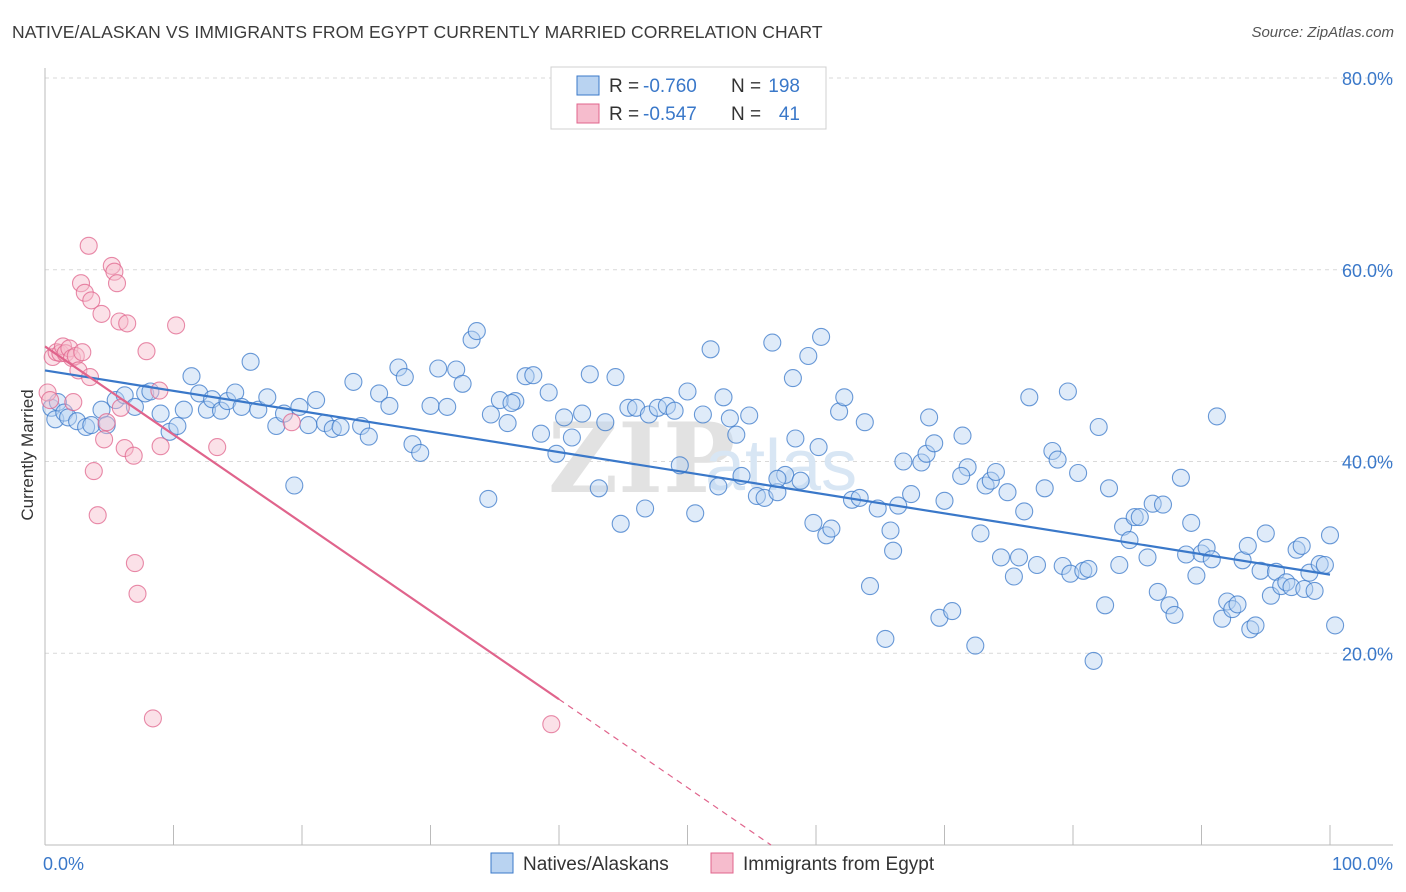  Describe the element at coordinates (746, 86) in the screenshot. I see `stats-n-label-1: N =` at that location.